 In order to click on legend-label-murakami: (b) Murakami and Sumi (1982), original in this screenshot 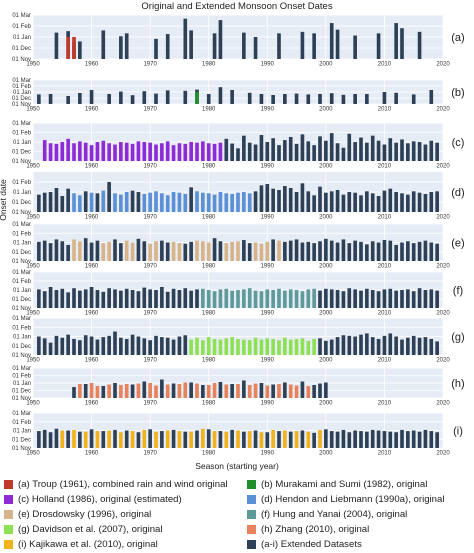, I will do `click(344, 484)`.